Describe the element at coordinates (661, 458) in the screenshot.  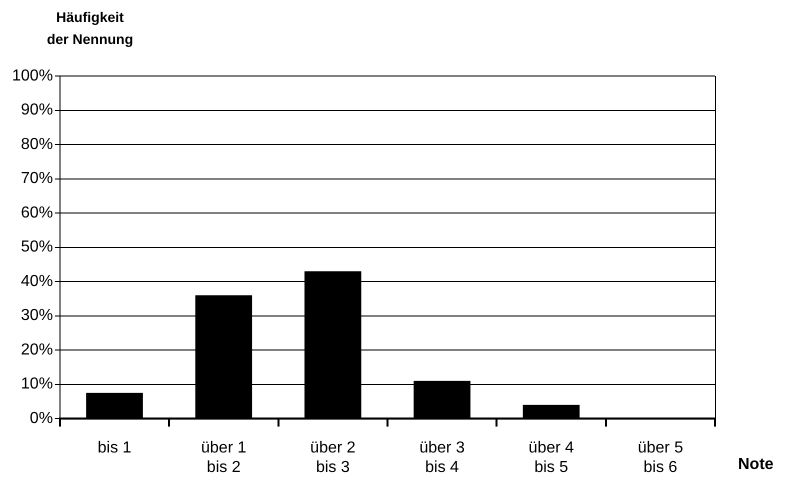
I see `x-tick-label: über 5 bis 6` at that location.